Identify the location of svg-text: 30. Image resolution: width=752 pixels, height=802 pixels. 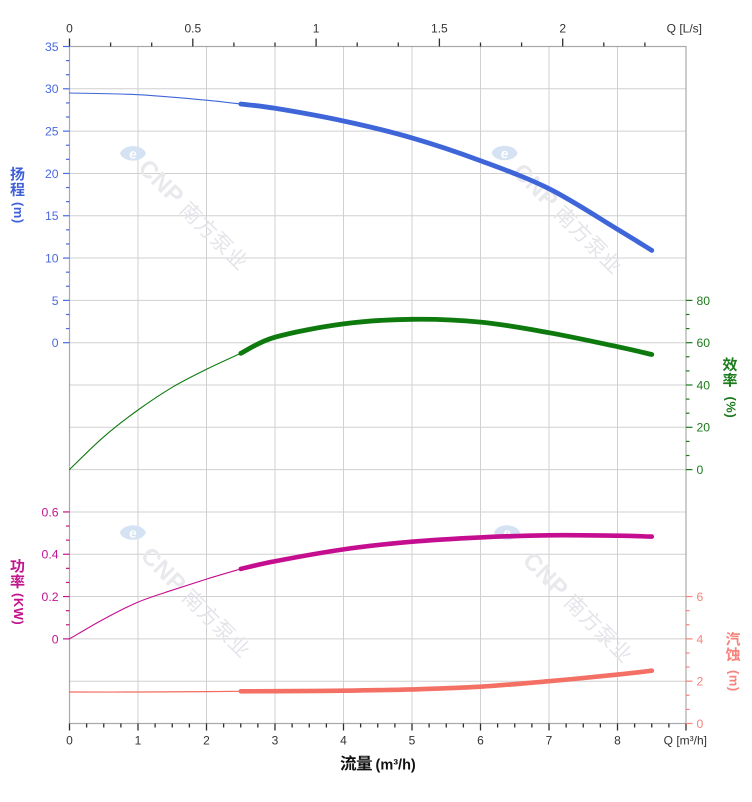
(52, 89).